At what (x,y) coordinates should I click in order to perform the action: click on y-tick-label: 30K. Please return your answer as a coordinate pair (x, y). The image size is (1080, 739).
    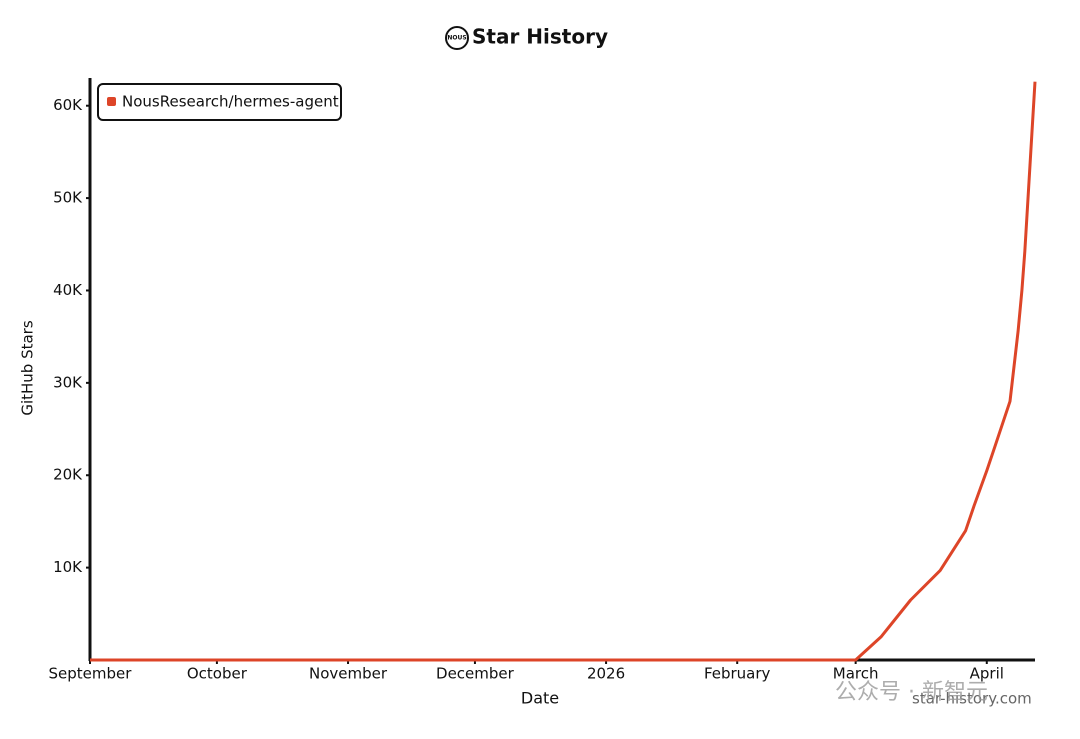
    Looking at the image, I should click on (68, 382).